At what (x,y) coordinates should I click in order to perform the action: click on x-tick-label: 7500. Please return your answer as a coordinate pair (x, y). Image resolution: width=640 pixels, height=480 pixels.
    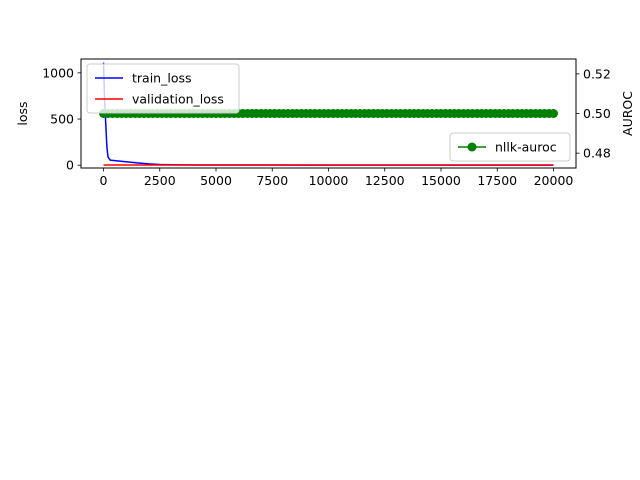
    Looking at the image, I should click on (272, 180).